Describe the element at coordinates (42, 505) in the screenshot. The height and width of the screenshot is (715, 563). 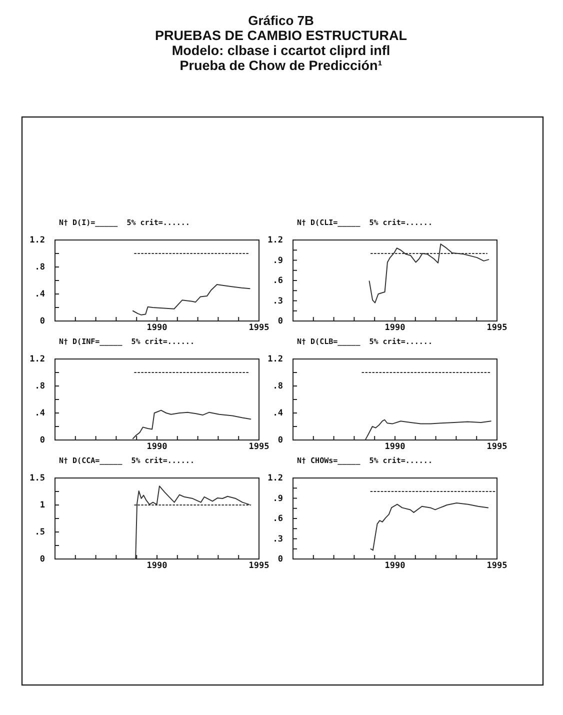
I see `y-tick-label: 1` at that location.